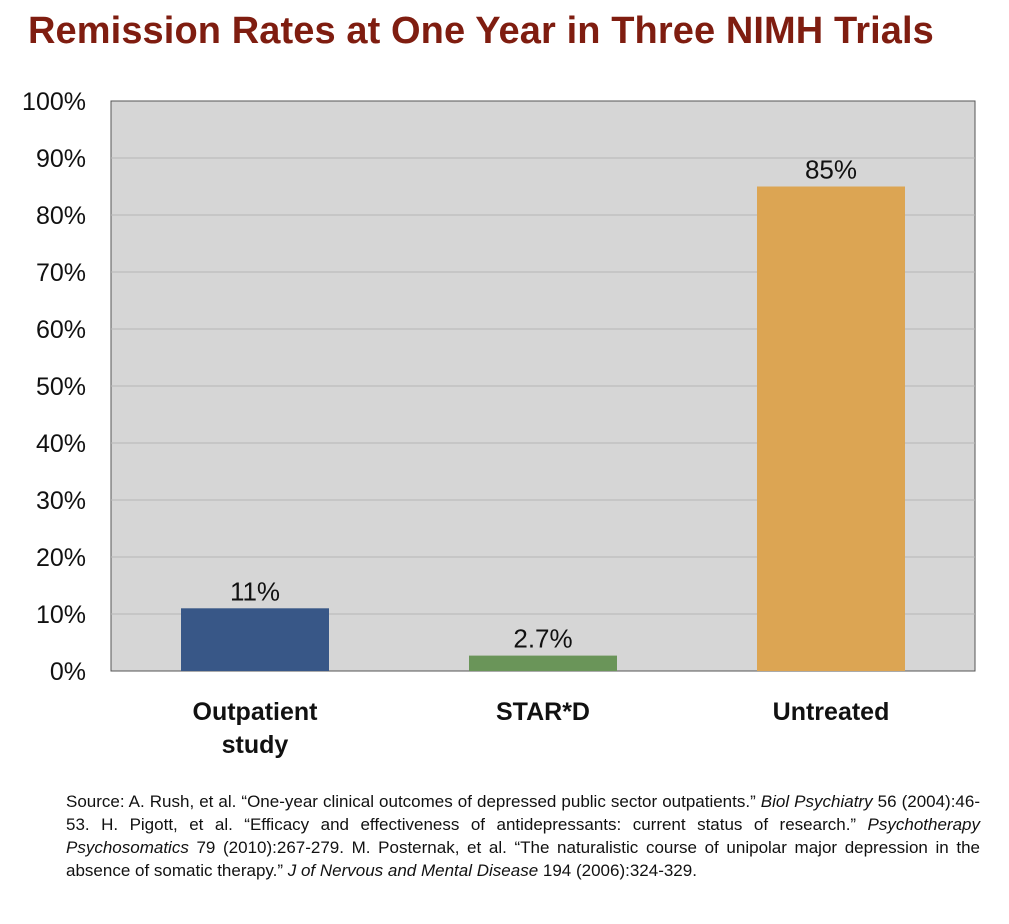  I want to click on x-category-label-line: Untreated, so click(831, 712).